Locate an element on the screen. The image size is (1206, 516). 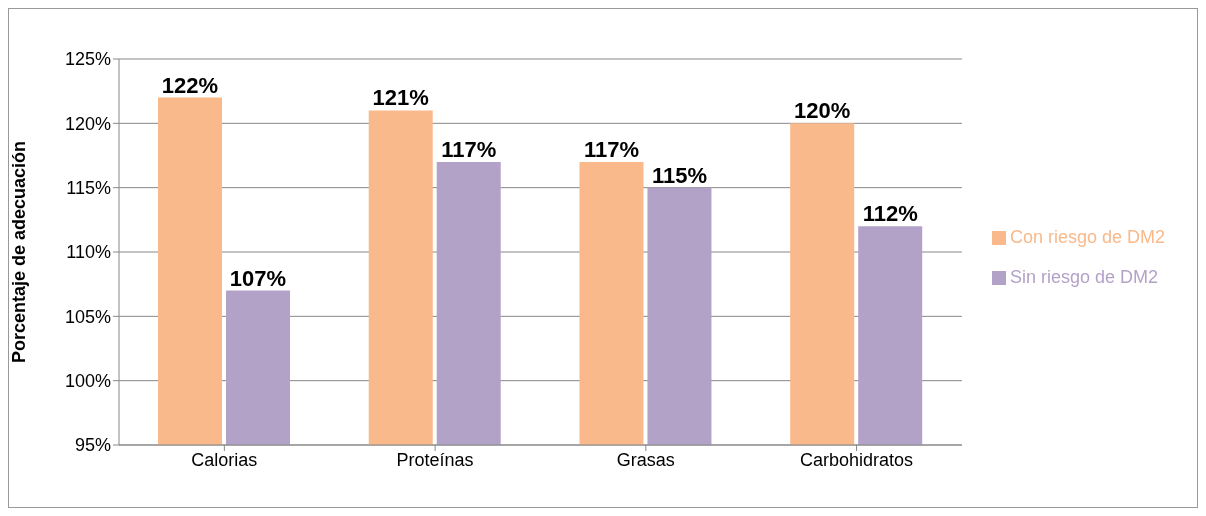
data-label: 121% is located at coordinates (400, 98).